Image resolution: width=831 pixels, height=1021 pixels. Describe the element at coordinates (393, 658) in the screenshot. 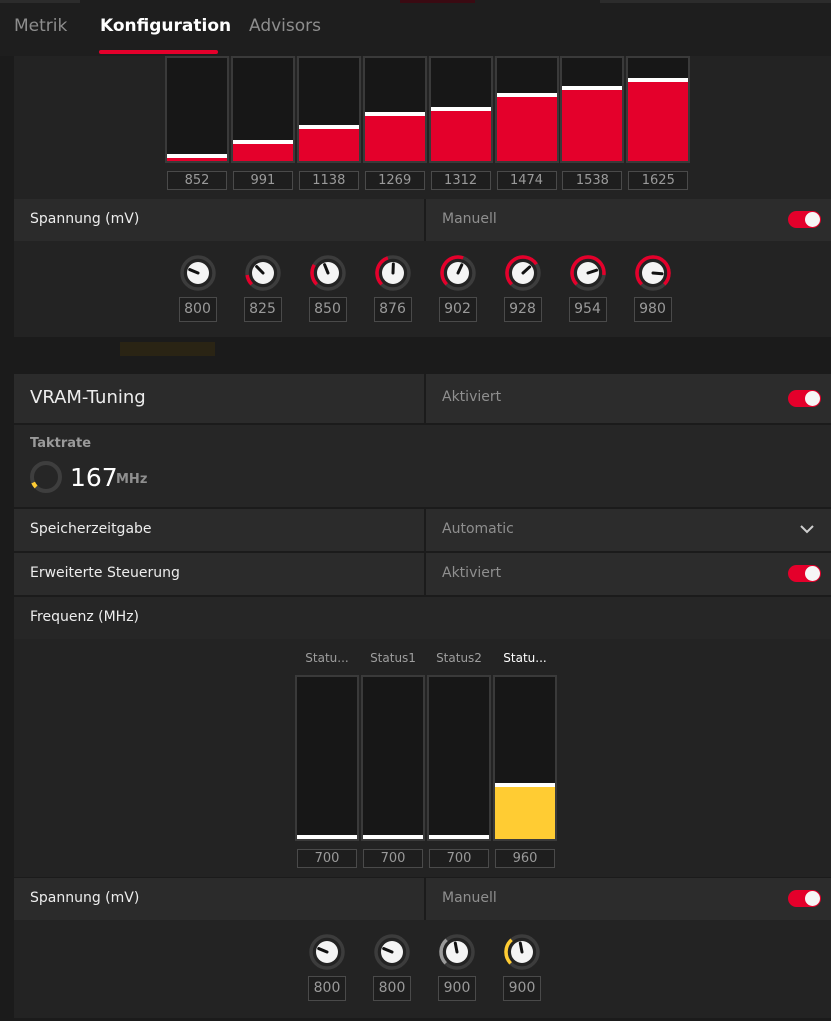

I see `state-header-2: Status1` at that location.